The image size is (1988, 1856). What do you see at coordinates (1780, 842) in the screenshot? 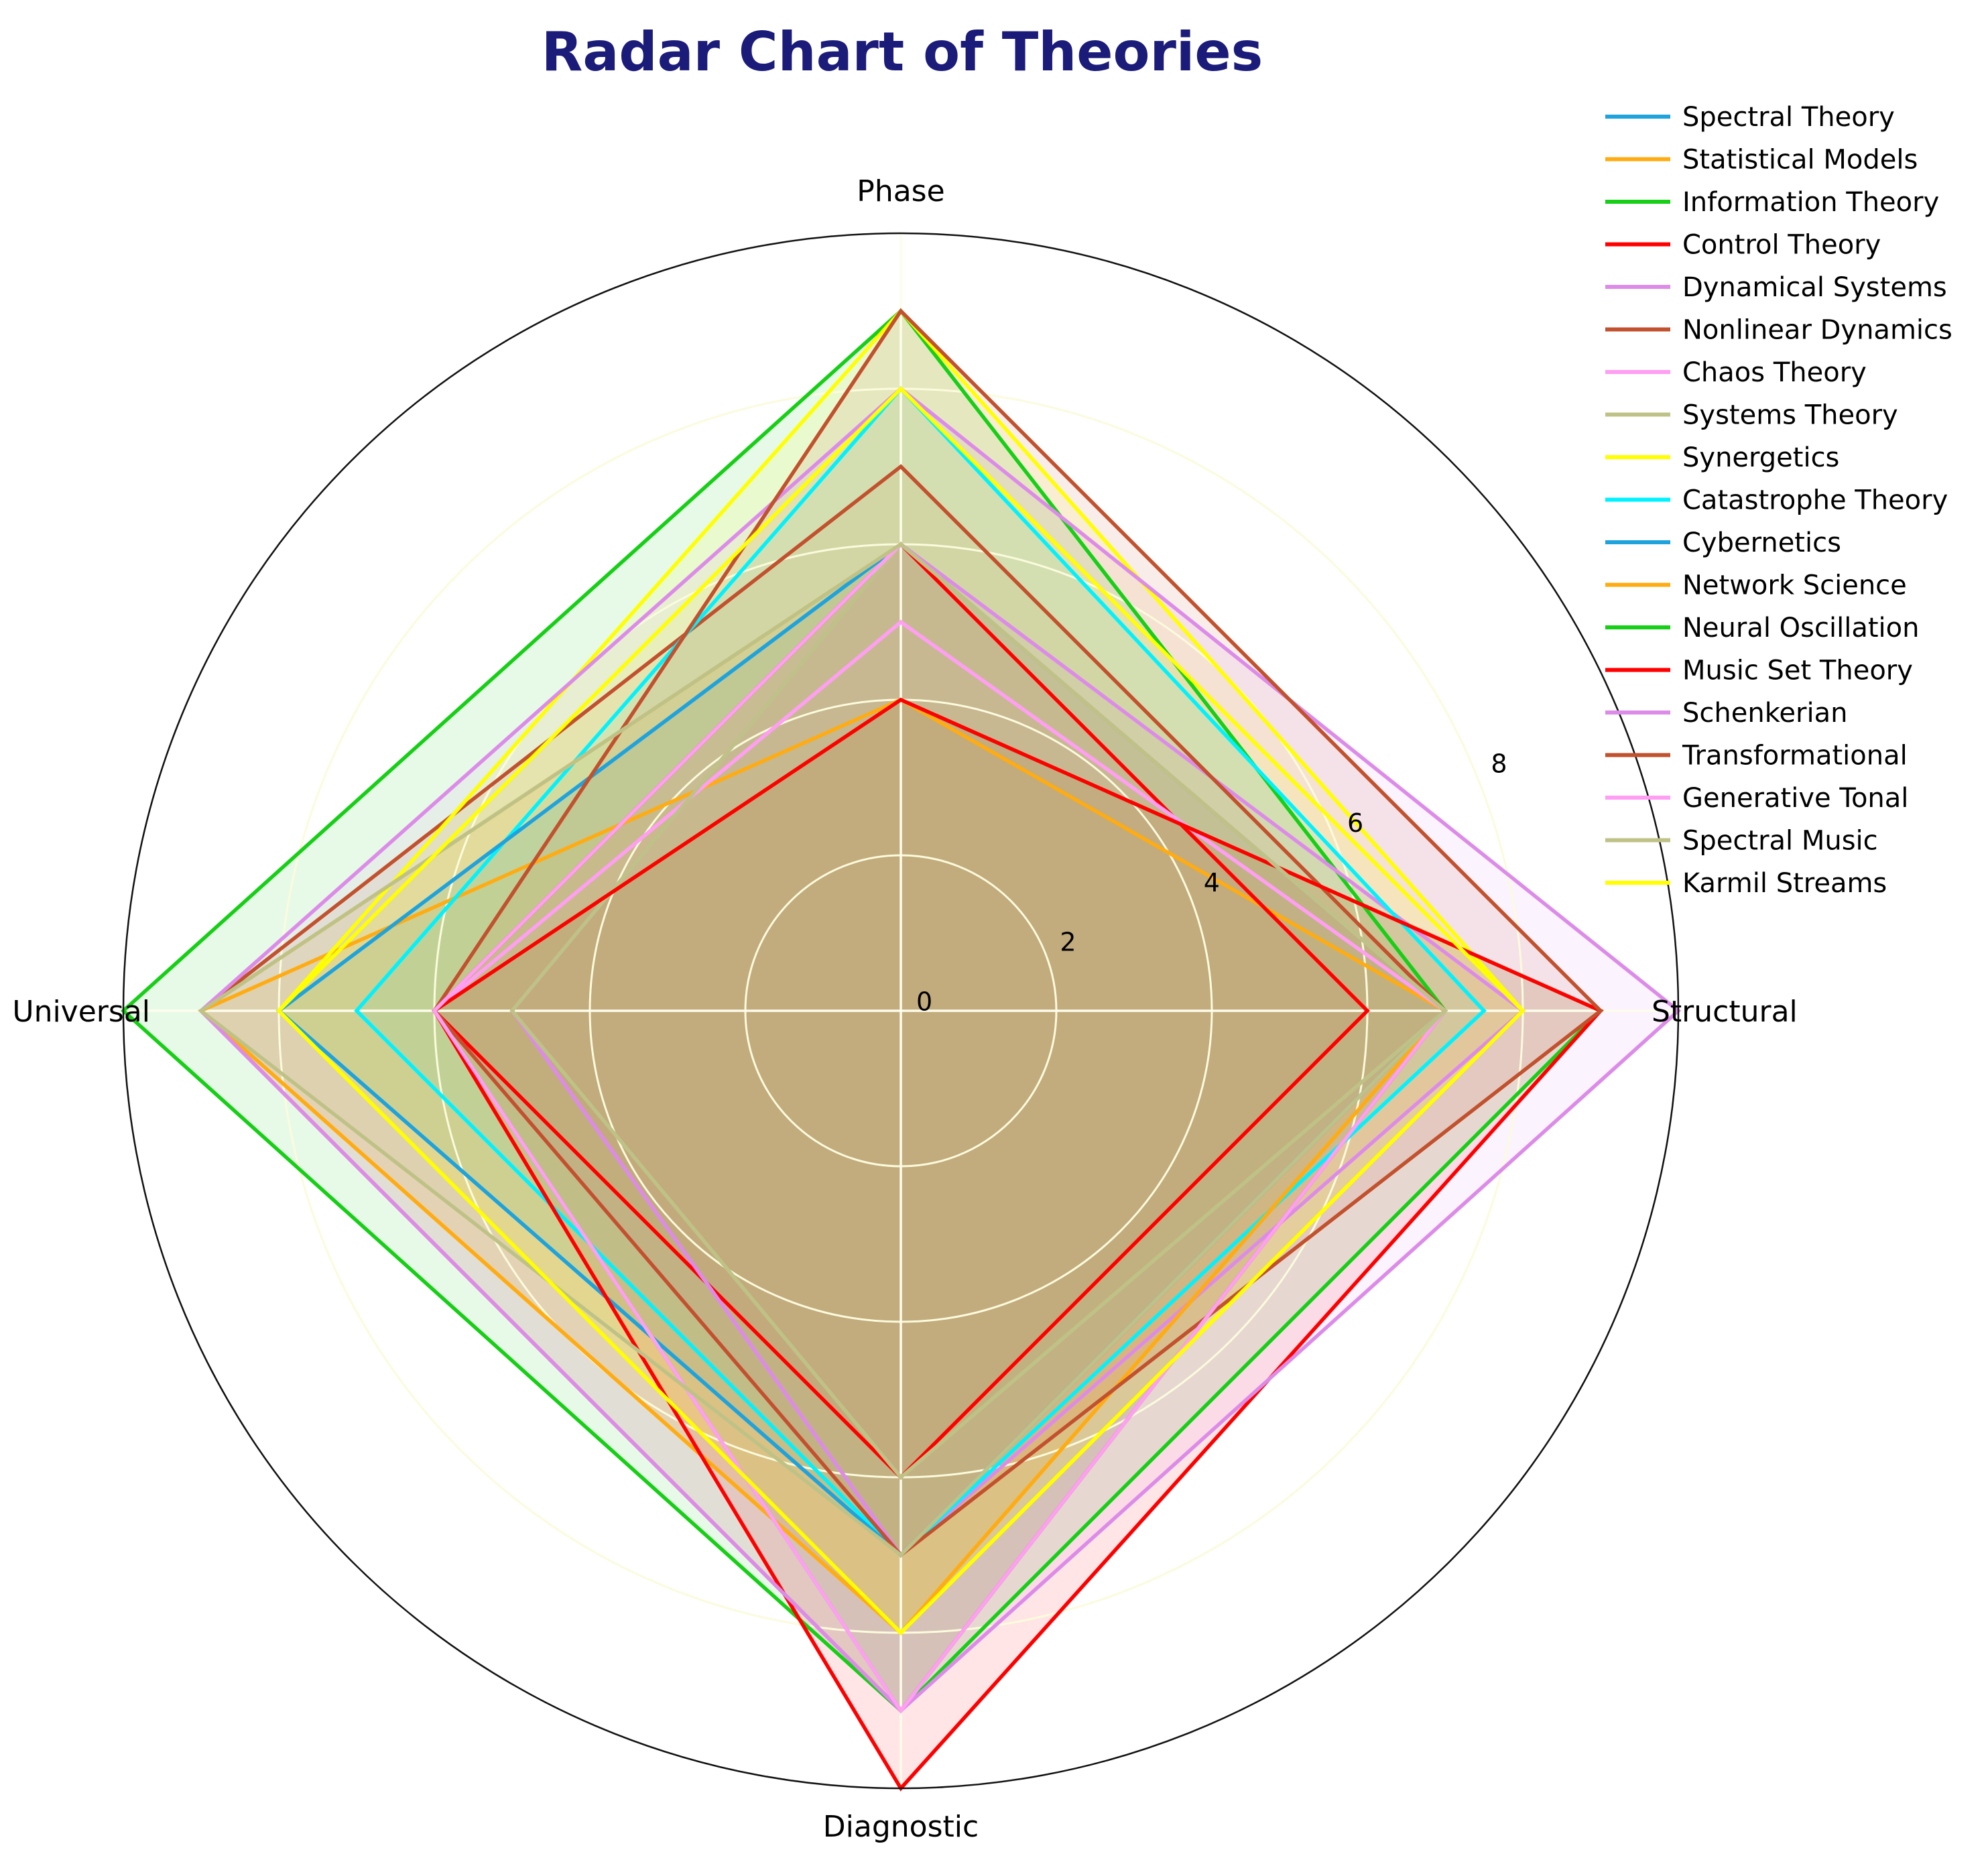
I see `legend-label-17: Spectral Music` at bounding box center [1780, 842].